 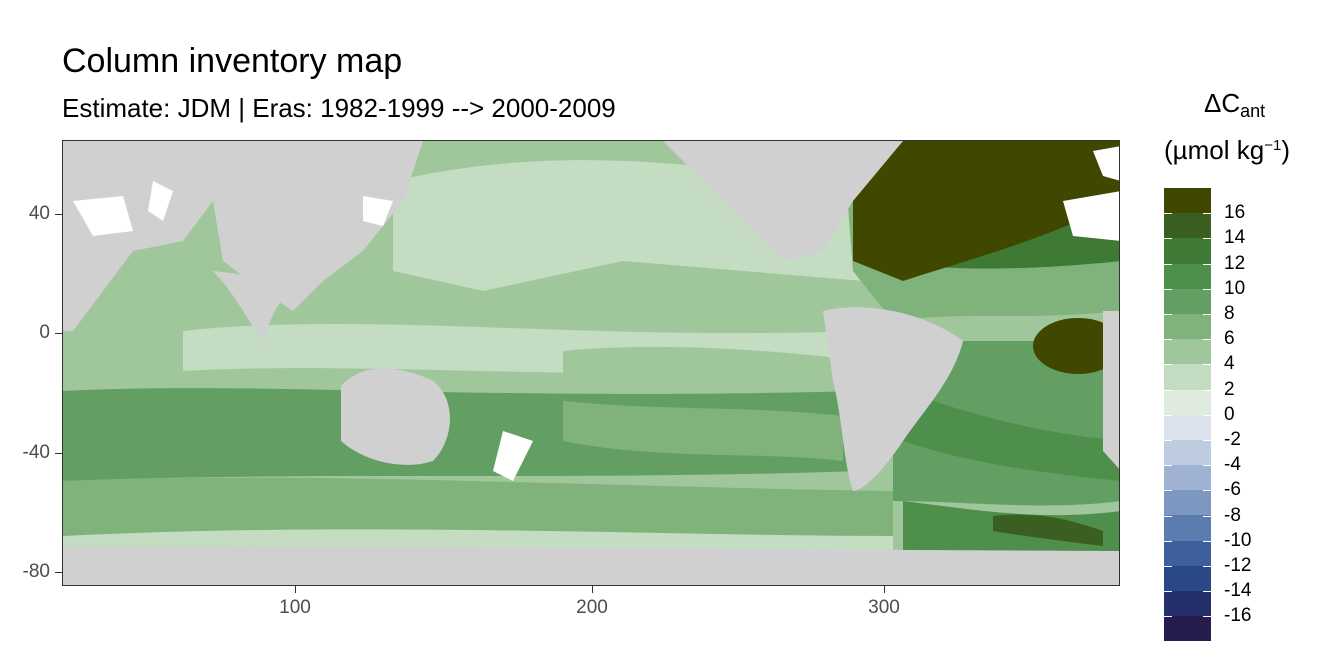 What do you see at coordinates (36, 452) in the screenshot?
I see `y-tick-label: -40` at bounding box center [36, 452].